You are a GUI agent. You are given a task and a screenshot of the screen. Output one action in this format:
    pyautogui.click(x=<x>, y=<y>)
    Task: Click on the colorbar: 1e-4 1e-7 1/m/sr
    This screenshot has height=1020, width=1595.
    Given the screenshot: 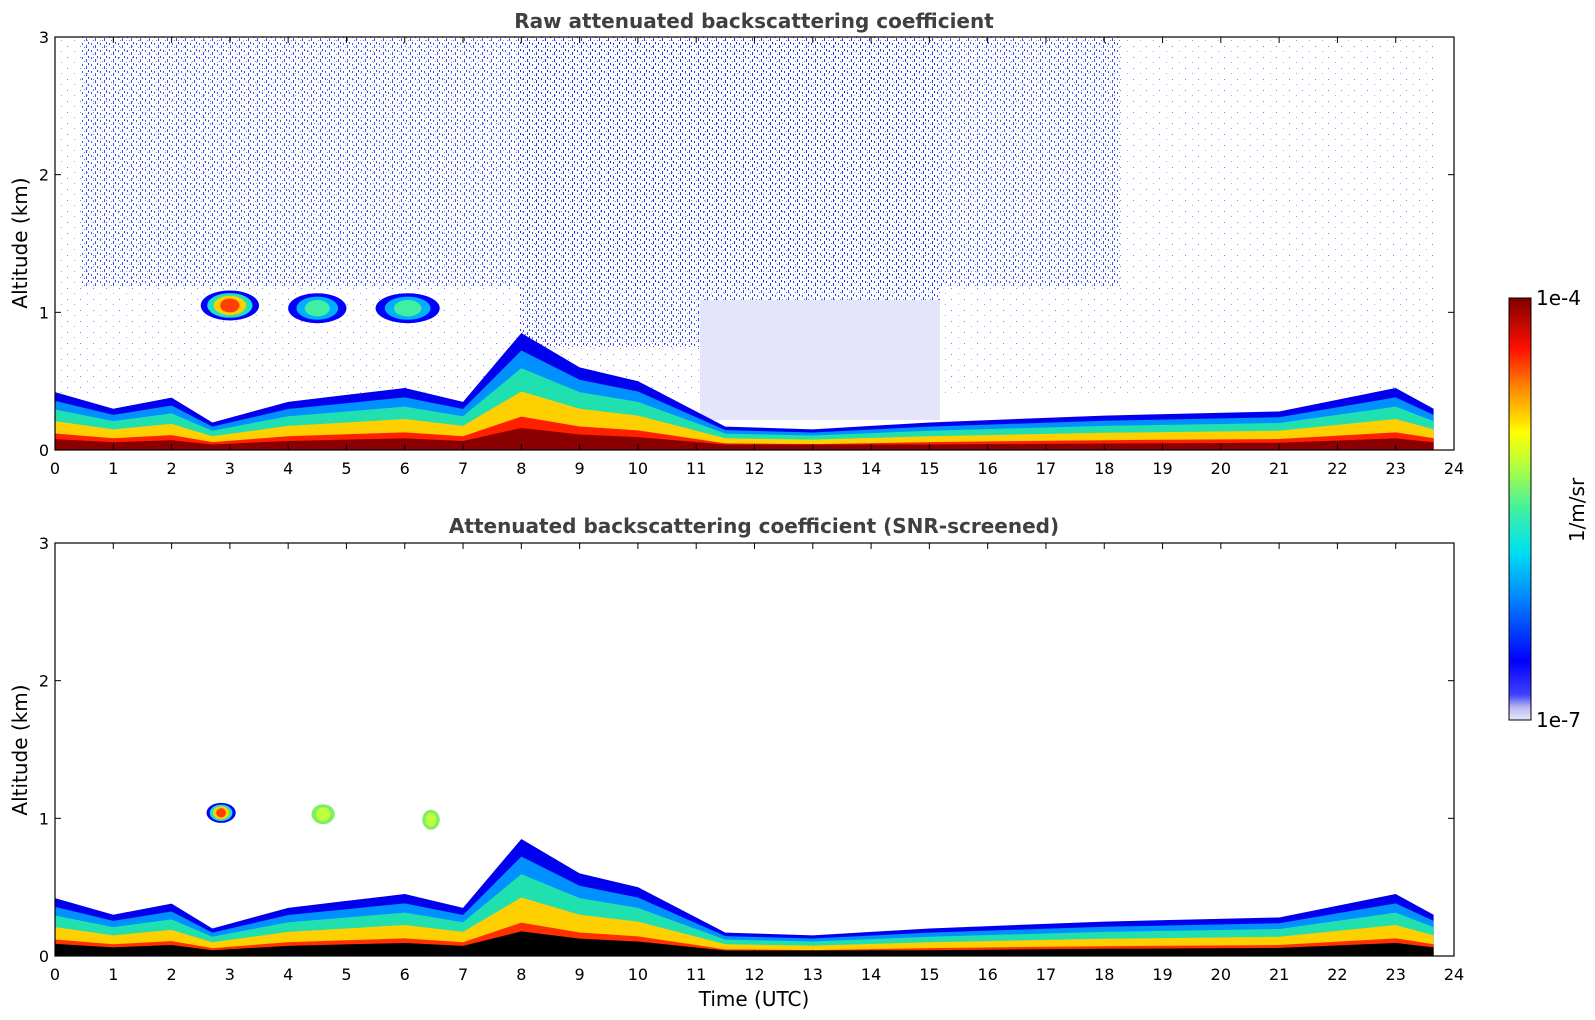 What is the action you would take?
    pyautogui.click(x=1548, y=509)
    